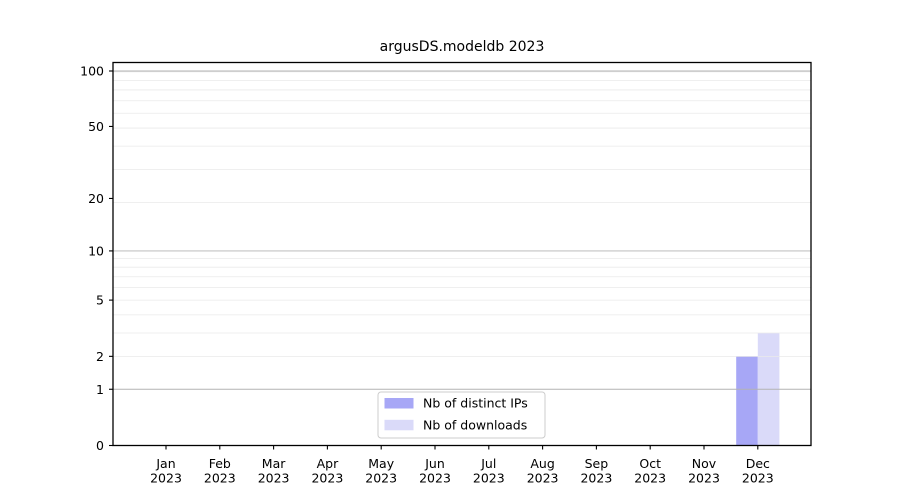 This screenshot has width=900, height=504. I want to click on legend: Nb of distinct IPs Nb of downloads, so click(461, 415).